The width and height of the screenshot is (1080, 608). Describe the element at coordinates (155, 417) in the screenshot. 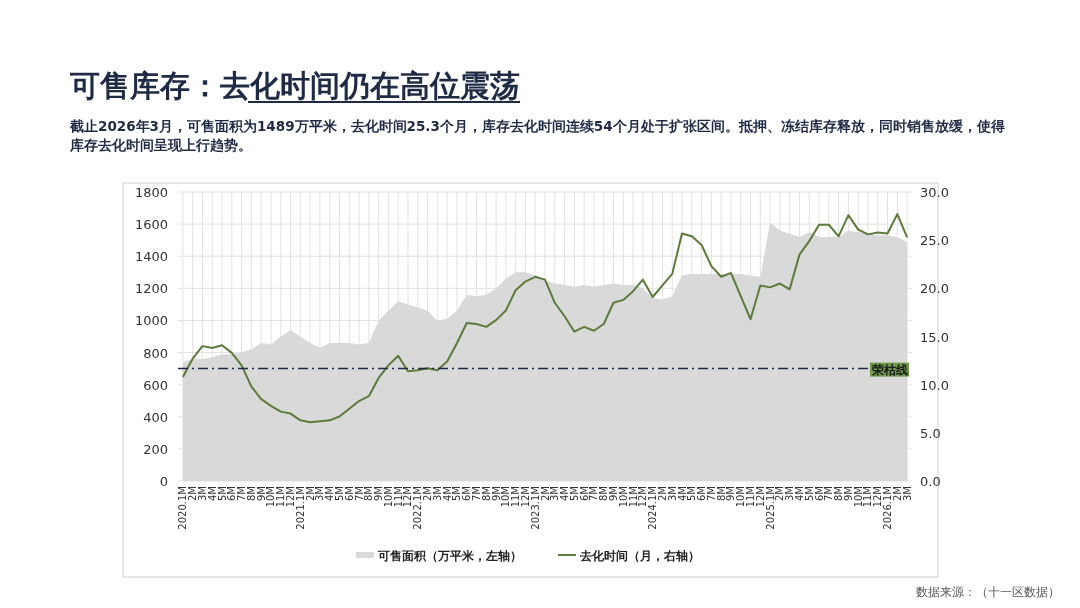

I see `y-tick-label: 400` at that location.